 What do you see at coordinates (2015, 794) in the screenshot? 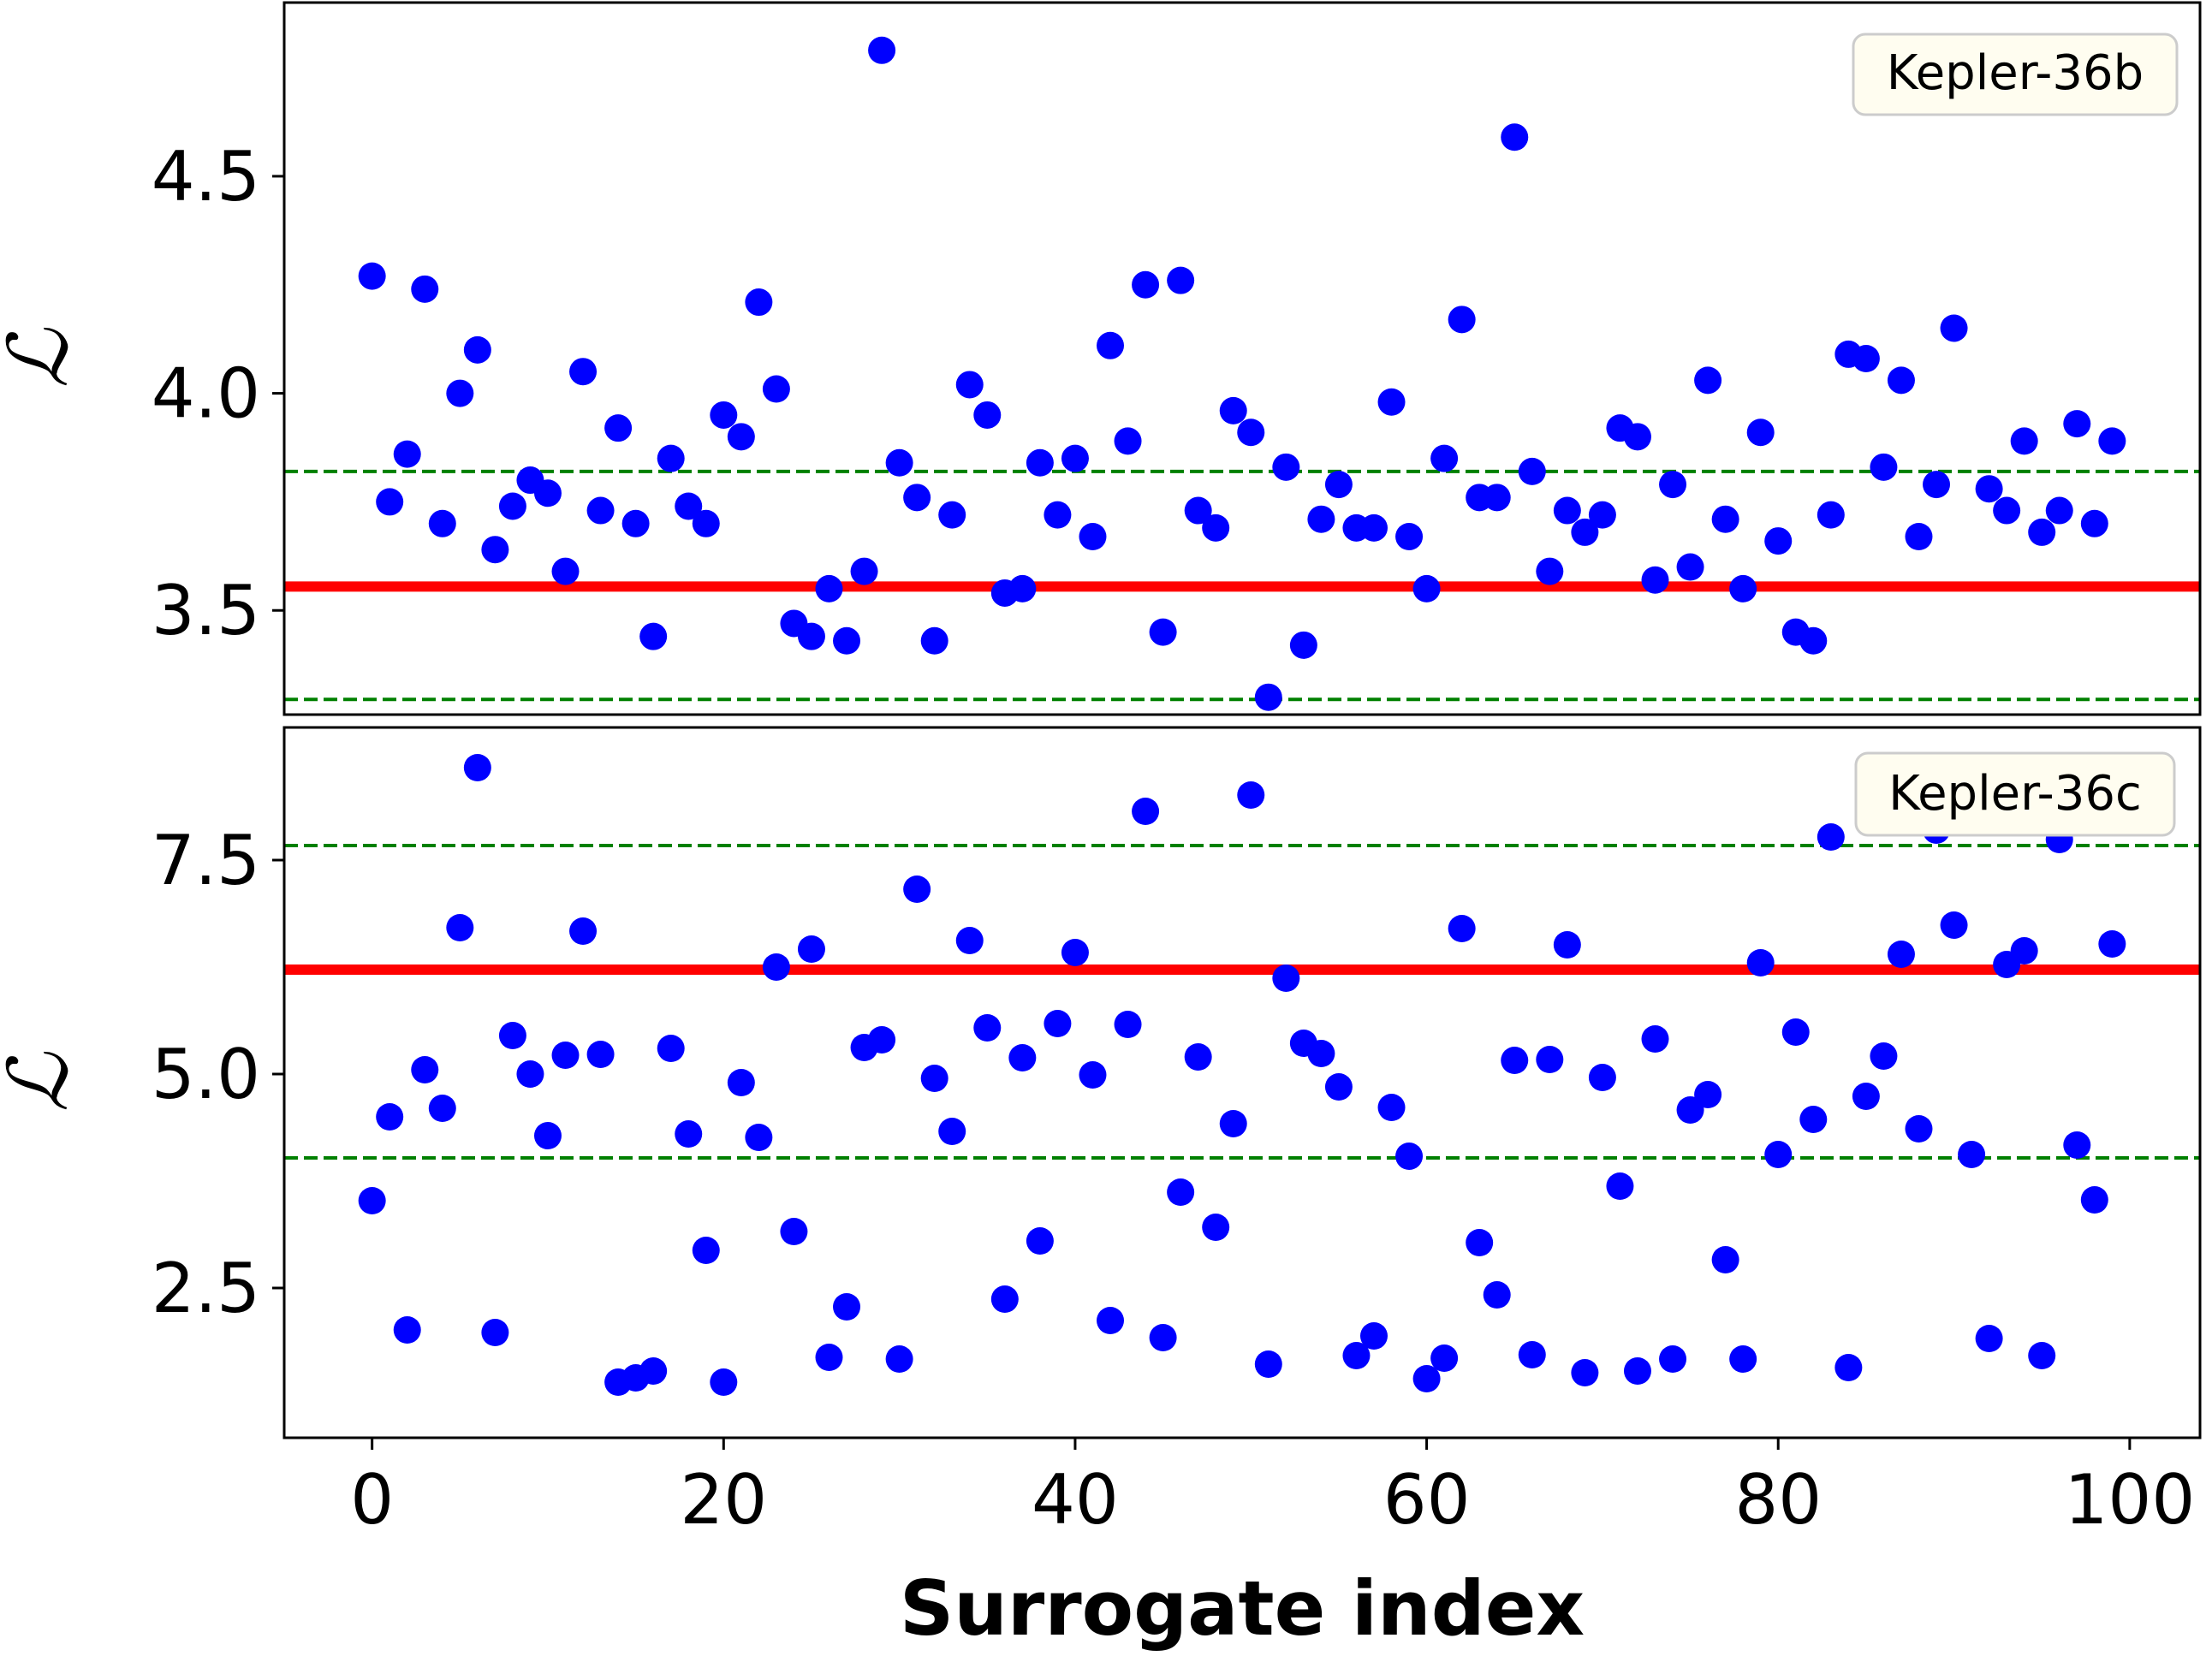
I see `legend-label: Kepler-36c` at bounding box center [2015, 794].